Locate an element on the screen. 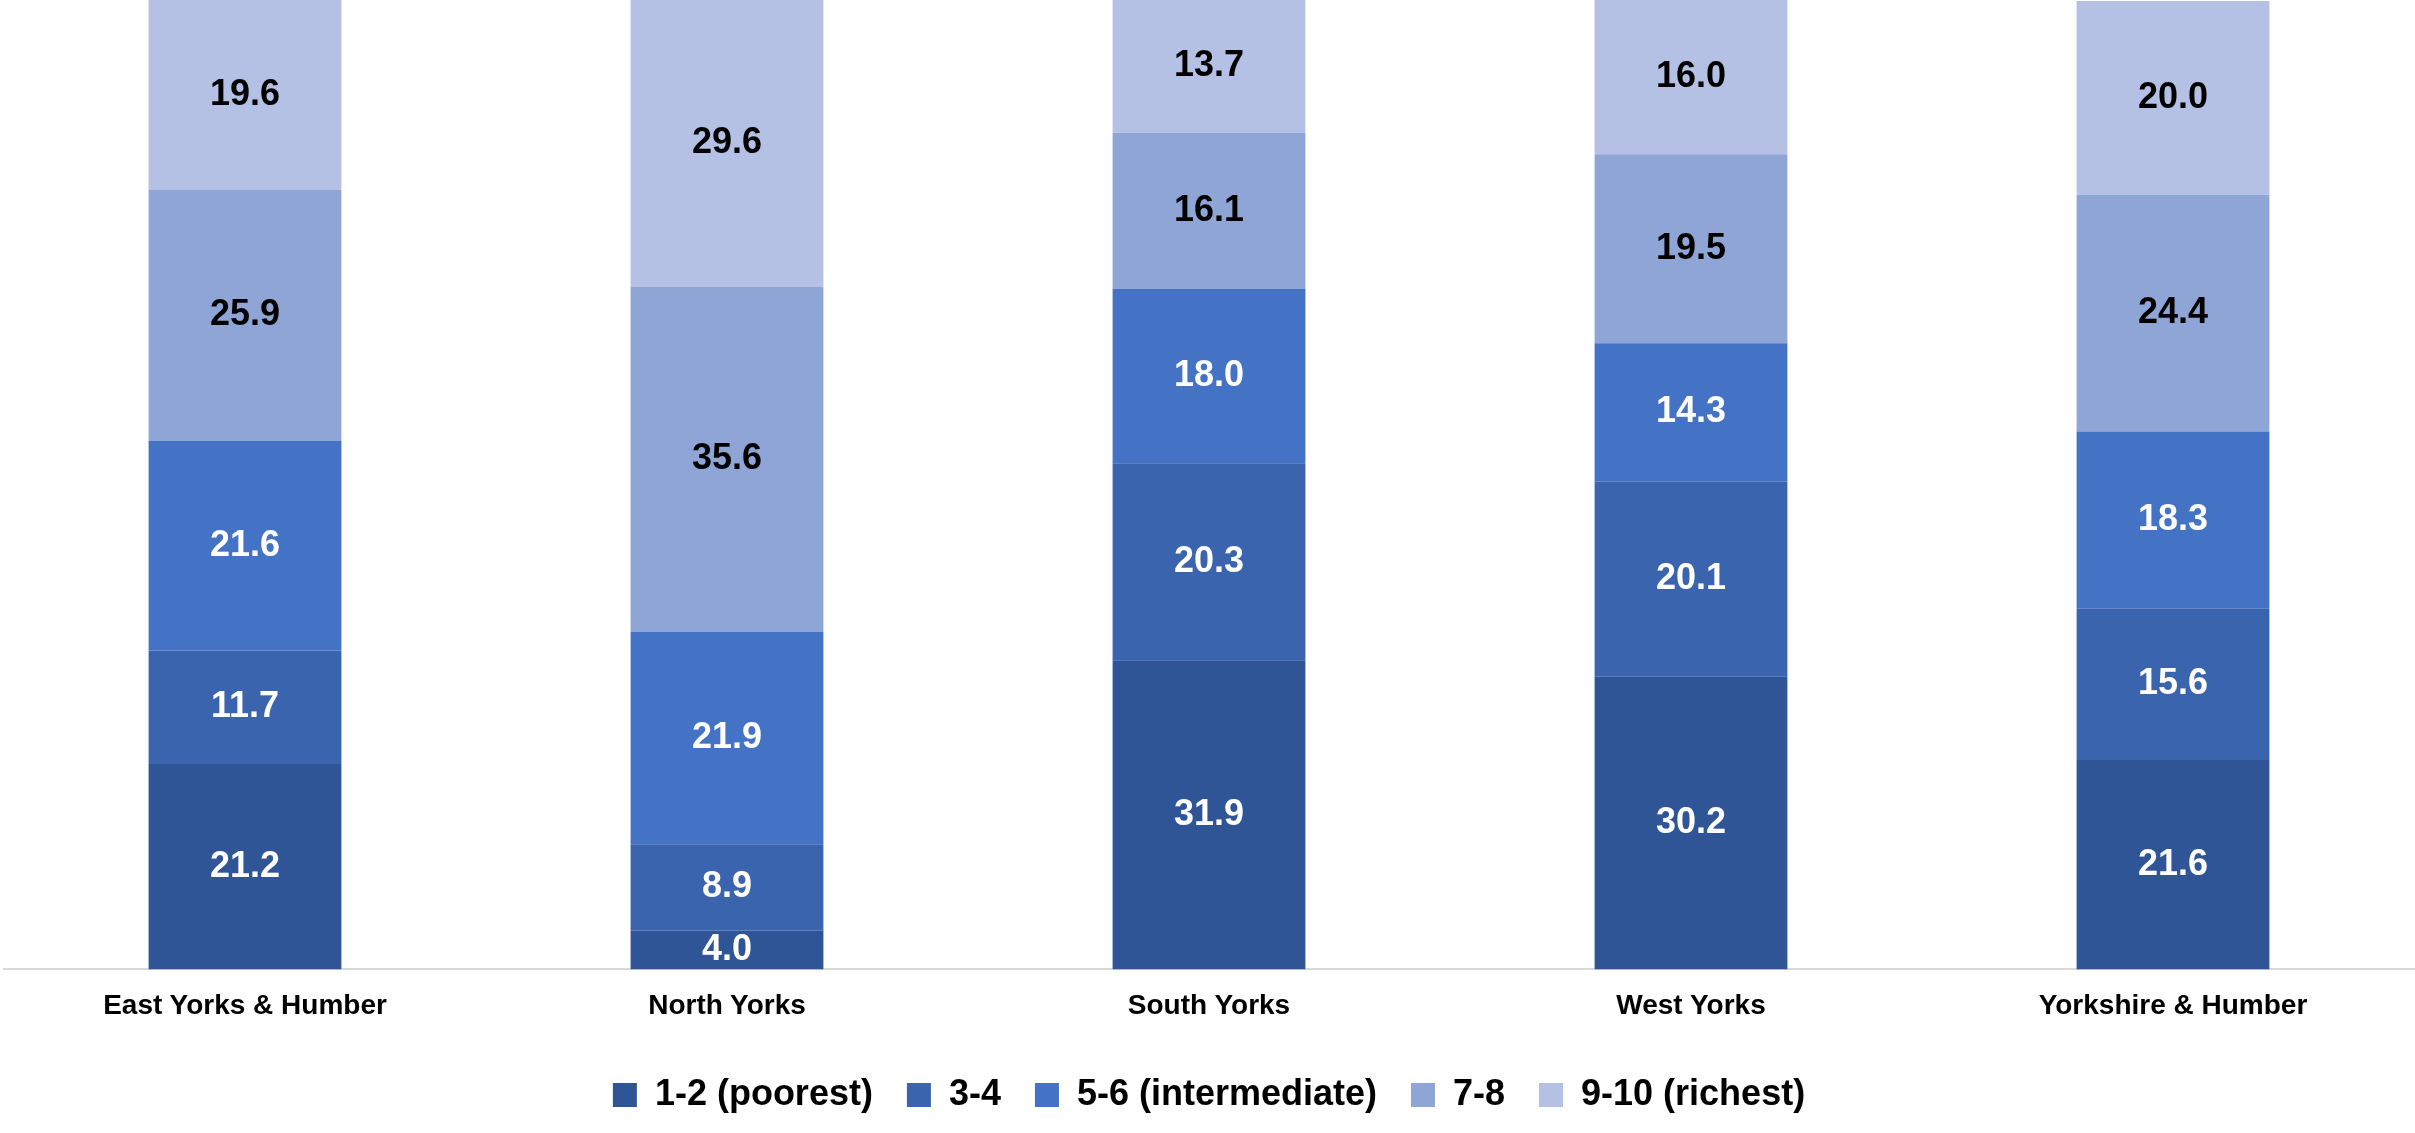  data-label: 16.0 is located at coordinates (1691, 74).